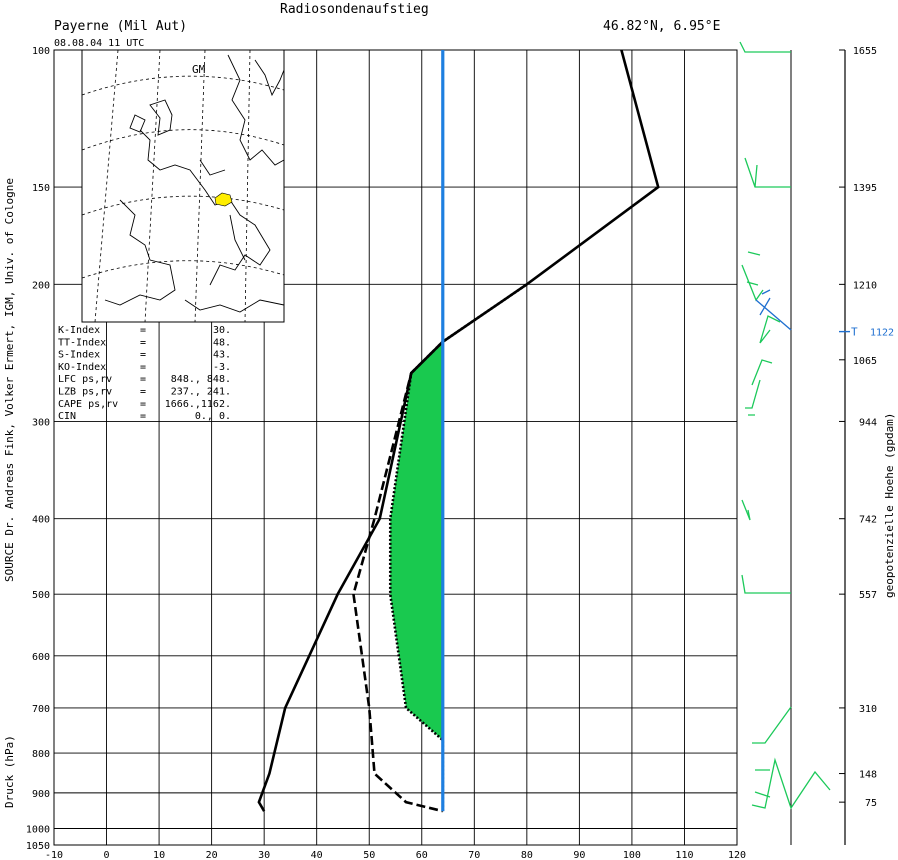 This screenshot has height=860, width=898. I want to click on location-map: GM, so click(183, 186).